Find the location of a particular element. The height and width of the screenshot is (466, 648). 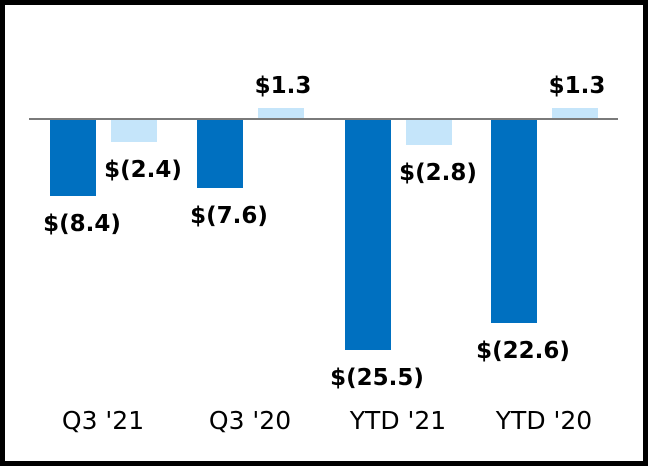

data-label-secondary-series-ytd-21: $(2.8) is located at coordinates (438, 173).